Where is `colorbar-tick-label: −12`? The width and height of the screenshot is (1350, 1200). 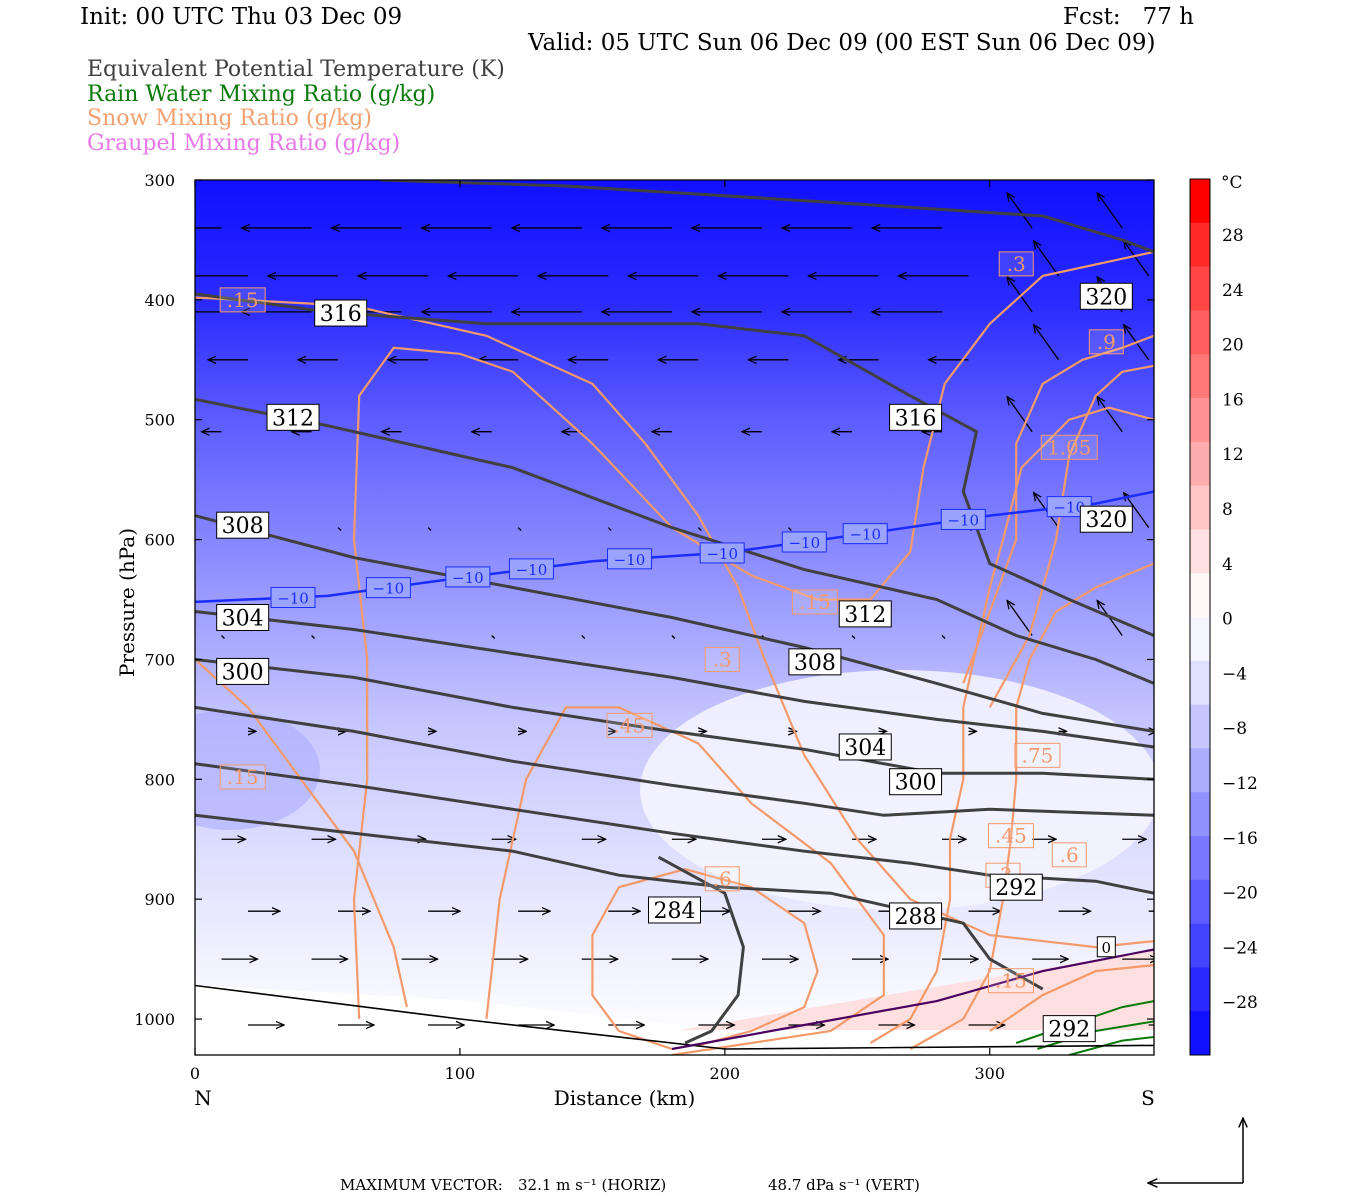 colorbar-tick-label: −12 is located at coordinates (1240, 784).